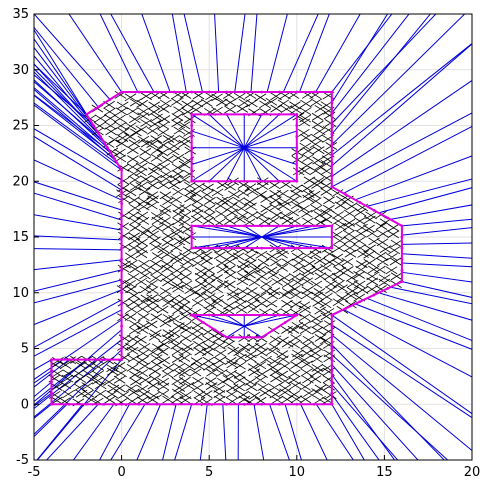 This screenshot has height=490, width=486. What do you see at coordinates (218, 320) in the screenshot?
I see `hole-lower-fan-line` at bounding box center [218, 320].